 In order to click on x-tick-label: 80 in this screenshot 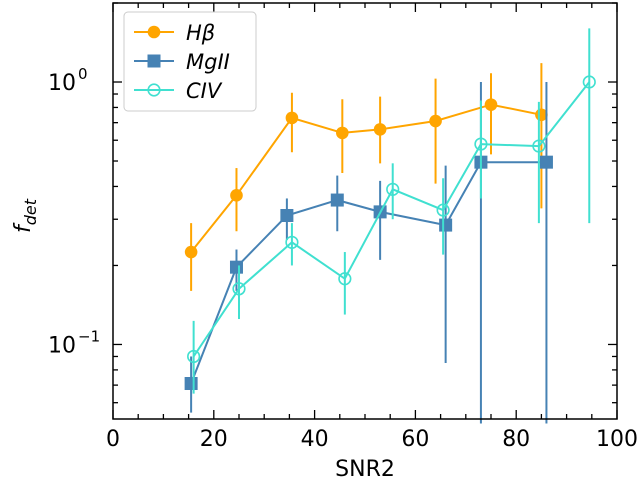, I will do `click(516, 439)`.